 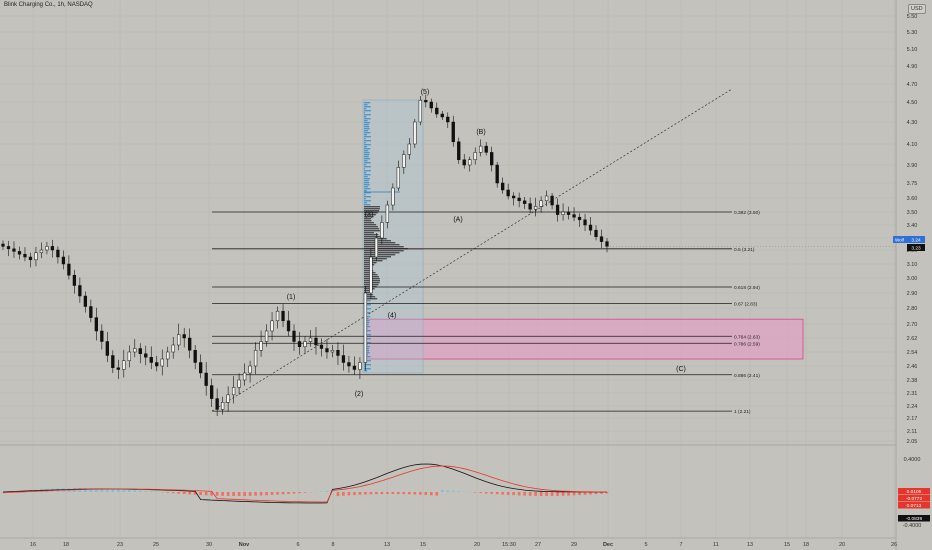 I want to click on y-tick-label: 5.10, so click(x=912, y=50).